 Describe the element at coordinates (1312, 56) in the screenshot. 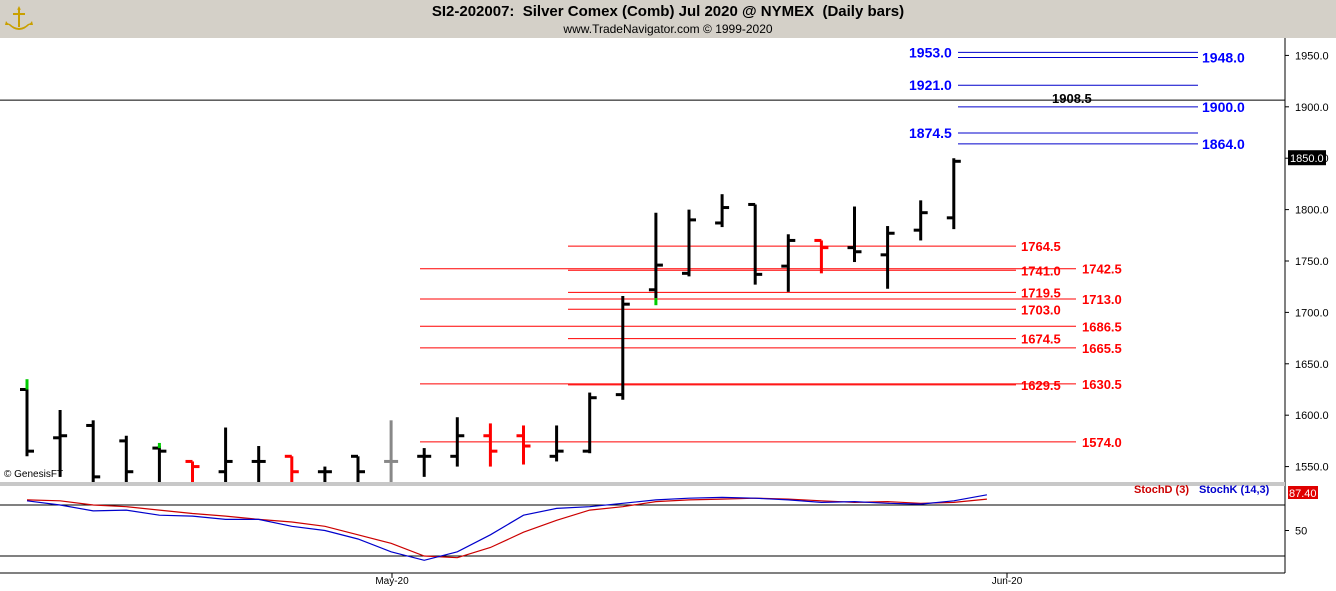

I see `y-tick-label: 1950.0` at that location.